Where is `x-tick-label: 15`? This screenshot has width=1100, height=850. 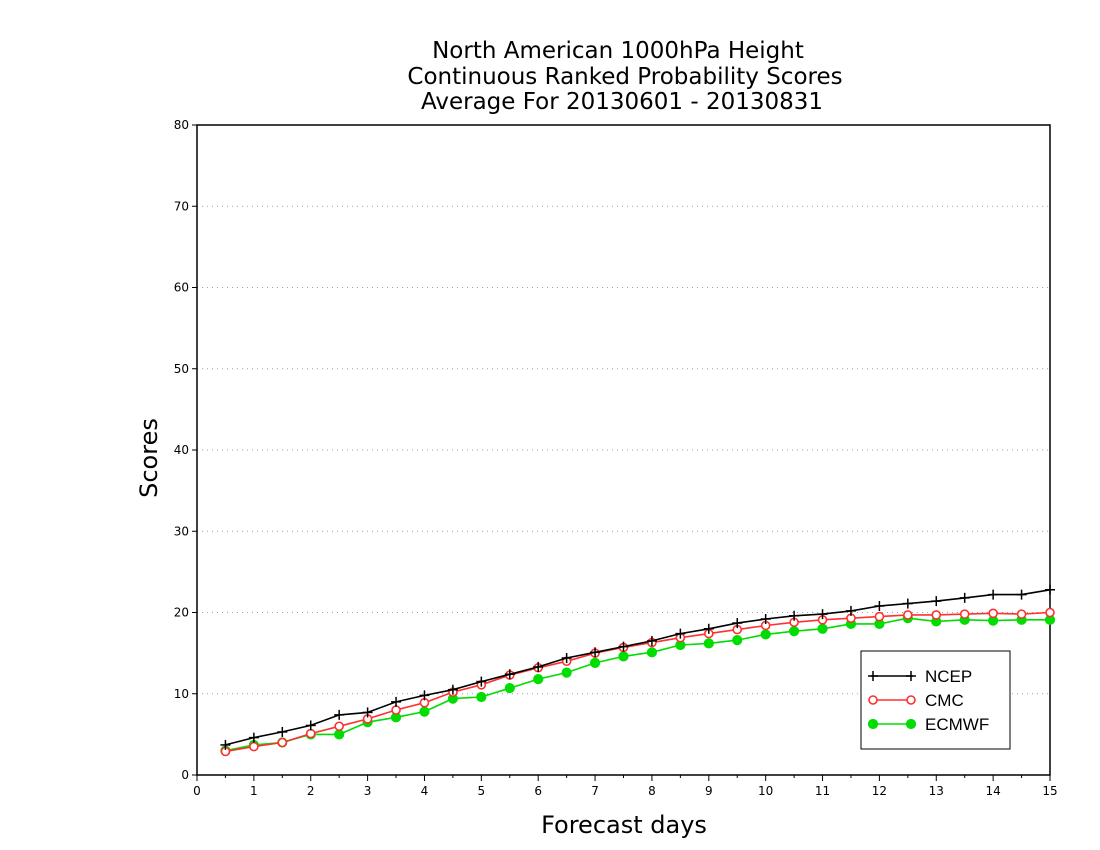 x-tick-label: 15 is located at coordinates (1049, 791).